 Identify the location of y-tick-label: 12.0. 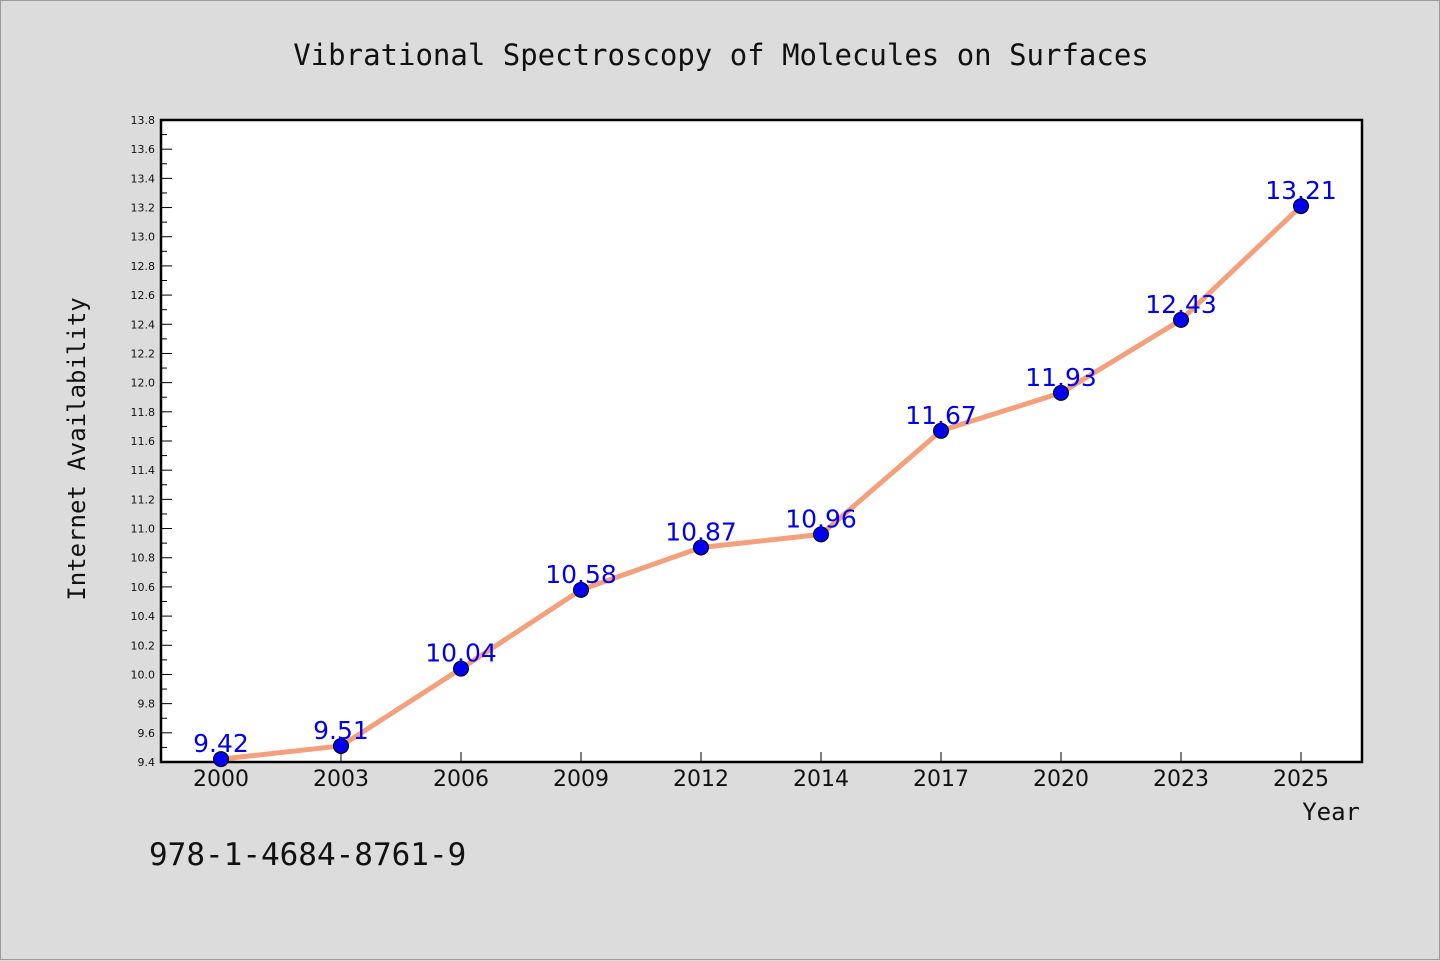
(143, 383).